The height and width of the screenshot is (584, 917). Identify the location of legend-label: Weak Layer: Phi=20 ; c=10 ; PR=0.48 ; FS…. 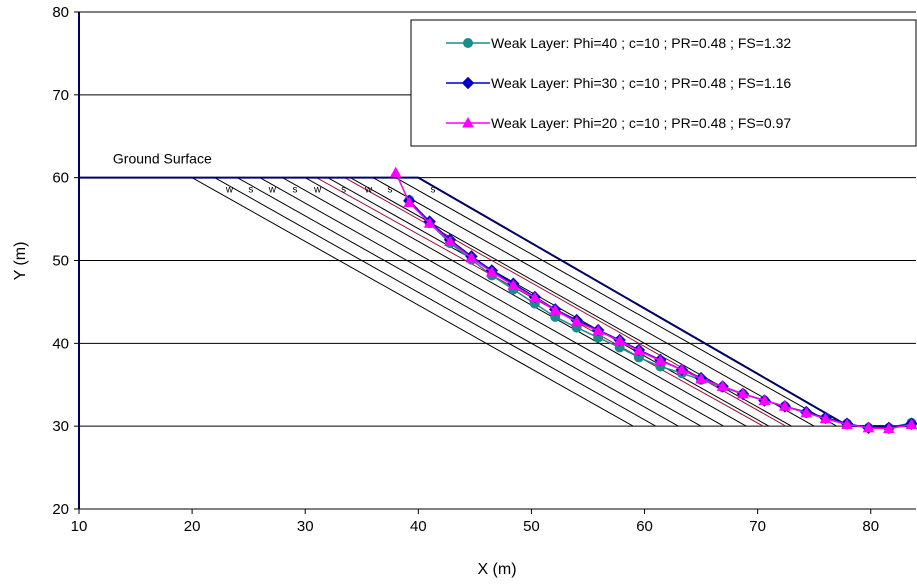
(641, 123).